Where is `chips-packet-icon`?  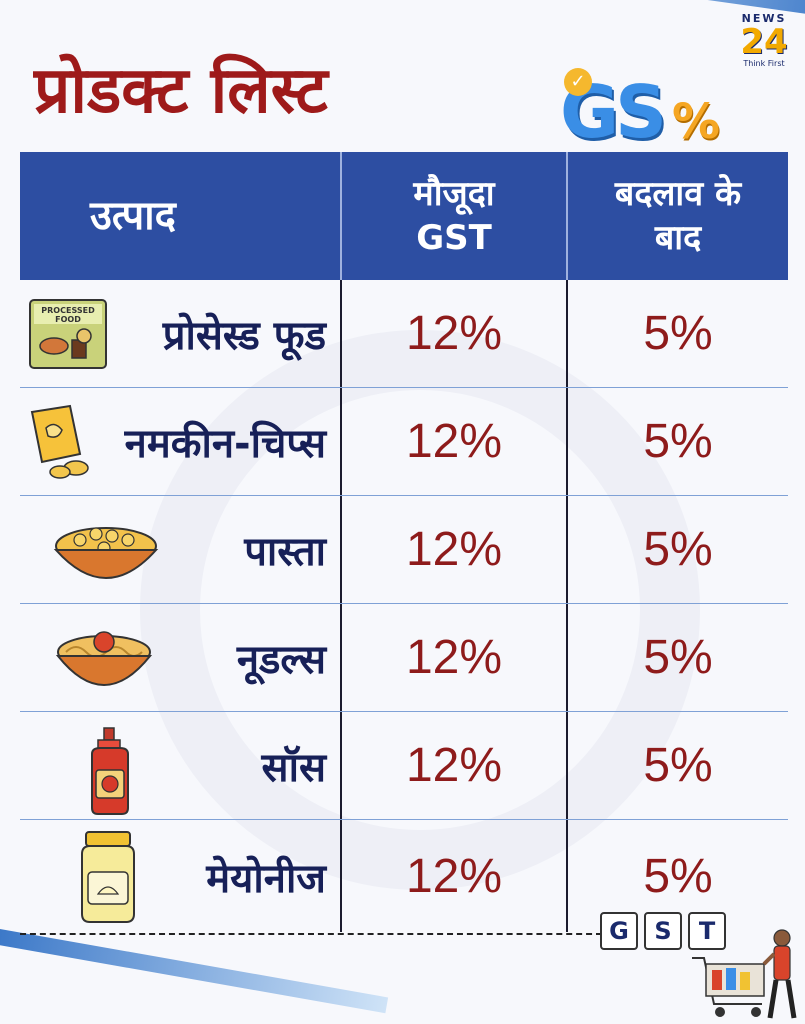 chips-packet-icon is located at coordinates (62, 442).